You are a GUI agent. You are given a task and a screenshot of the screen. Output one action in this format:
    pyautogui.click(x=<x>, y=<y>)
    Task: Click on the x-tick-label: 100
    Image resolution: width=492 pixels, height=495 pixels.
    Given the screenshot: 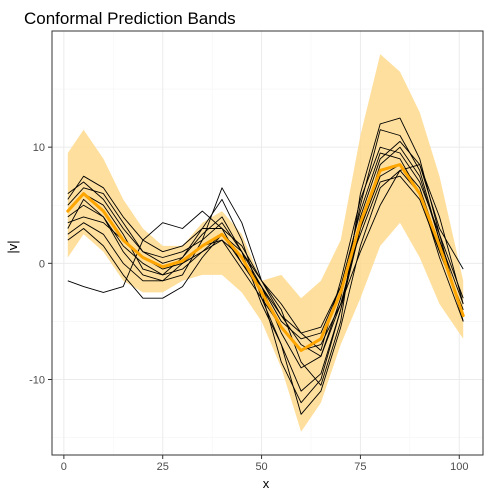 What is the action you would take?
    pyautogui.click(x=459, y=467)
    